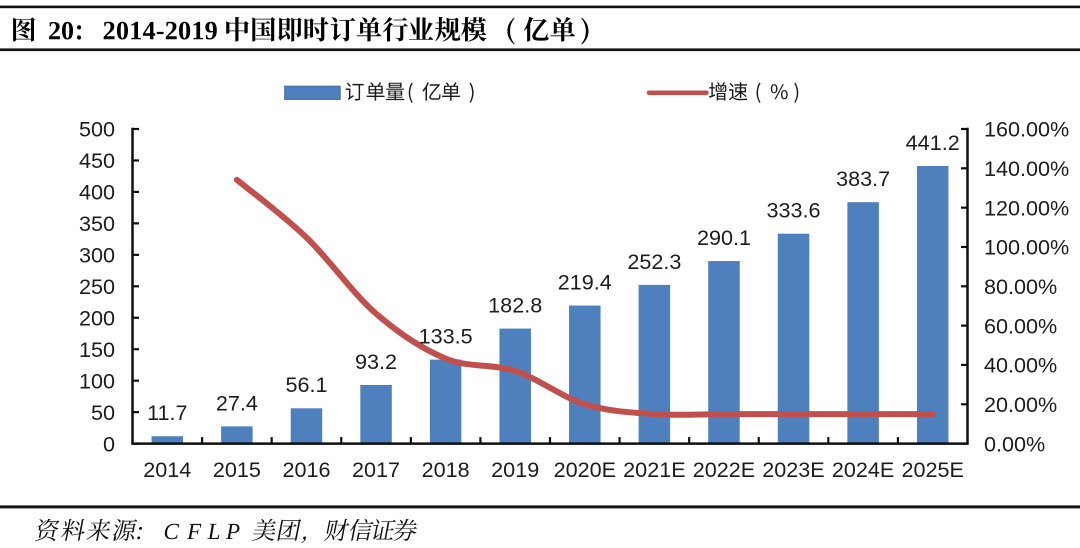 The width and height of the screenshot is (1080, 548). What do you see at coordinates (1020, 365) in the screenshot?
I see `svg-text: 40.00%` at bounding box center [1020, 365].